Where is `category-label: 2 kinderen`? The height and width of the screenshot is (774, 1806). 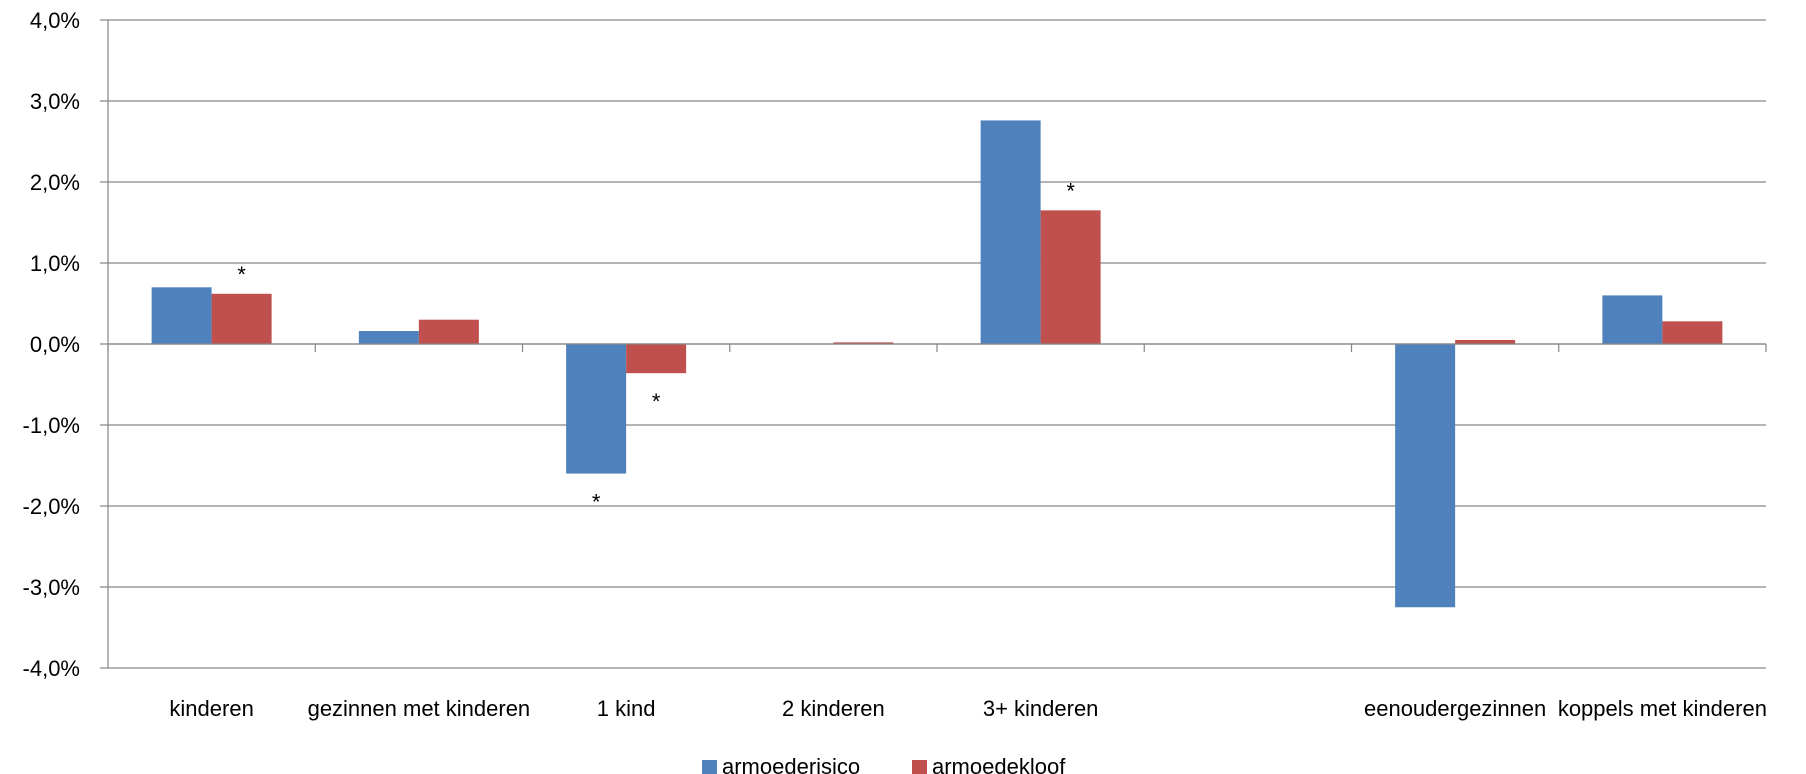
category-label: 2 kinderen is located at coordinates (833, 708).